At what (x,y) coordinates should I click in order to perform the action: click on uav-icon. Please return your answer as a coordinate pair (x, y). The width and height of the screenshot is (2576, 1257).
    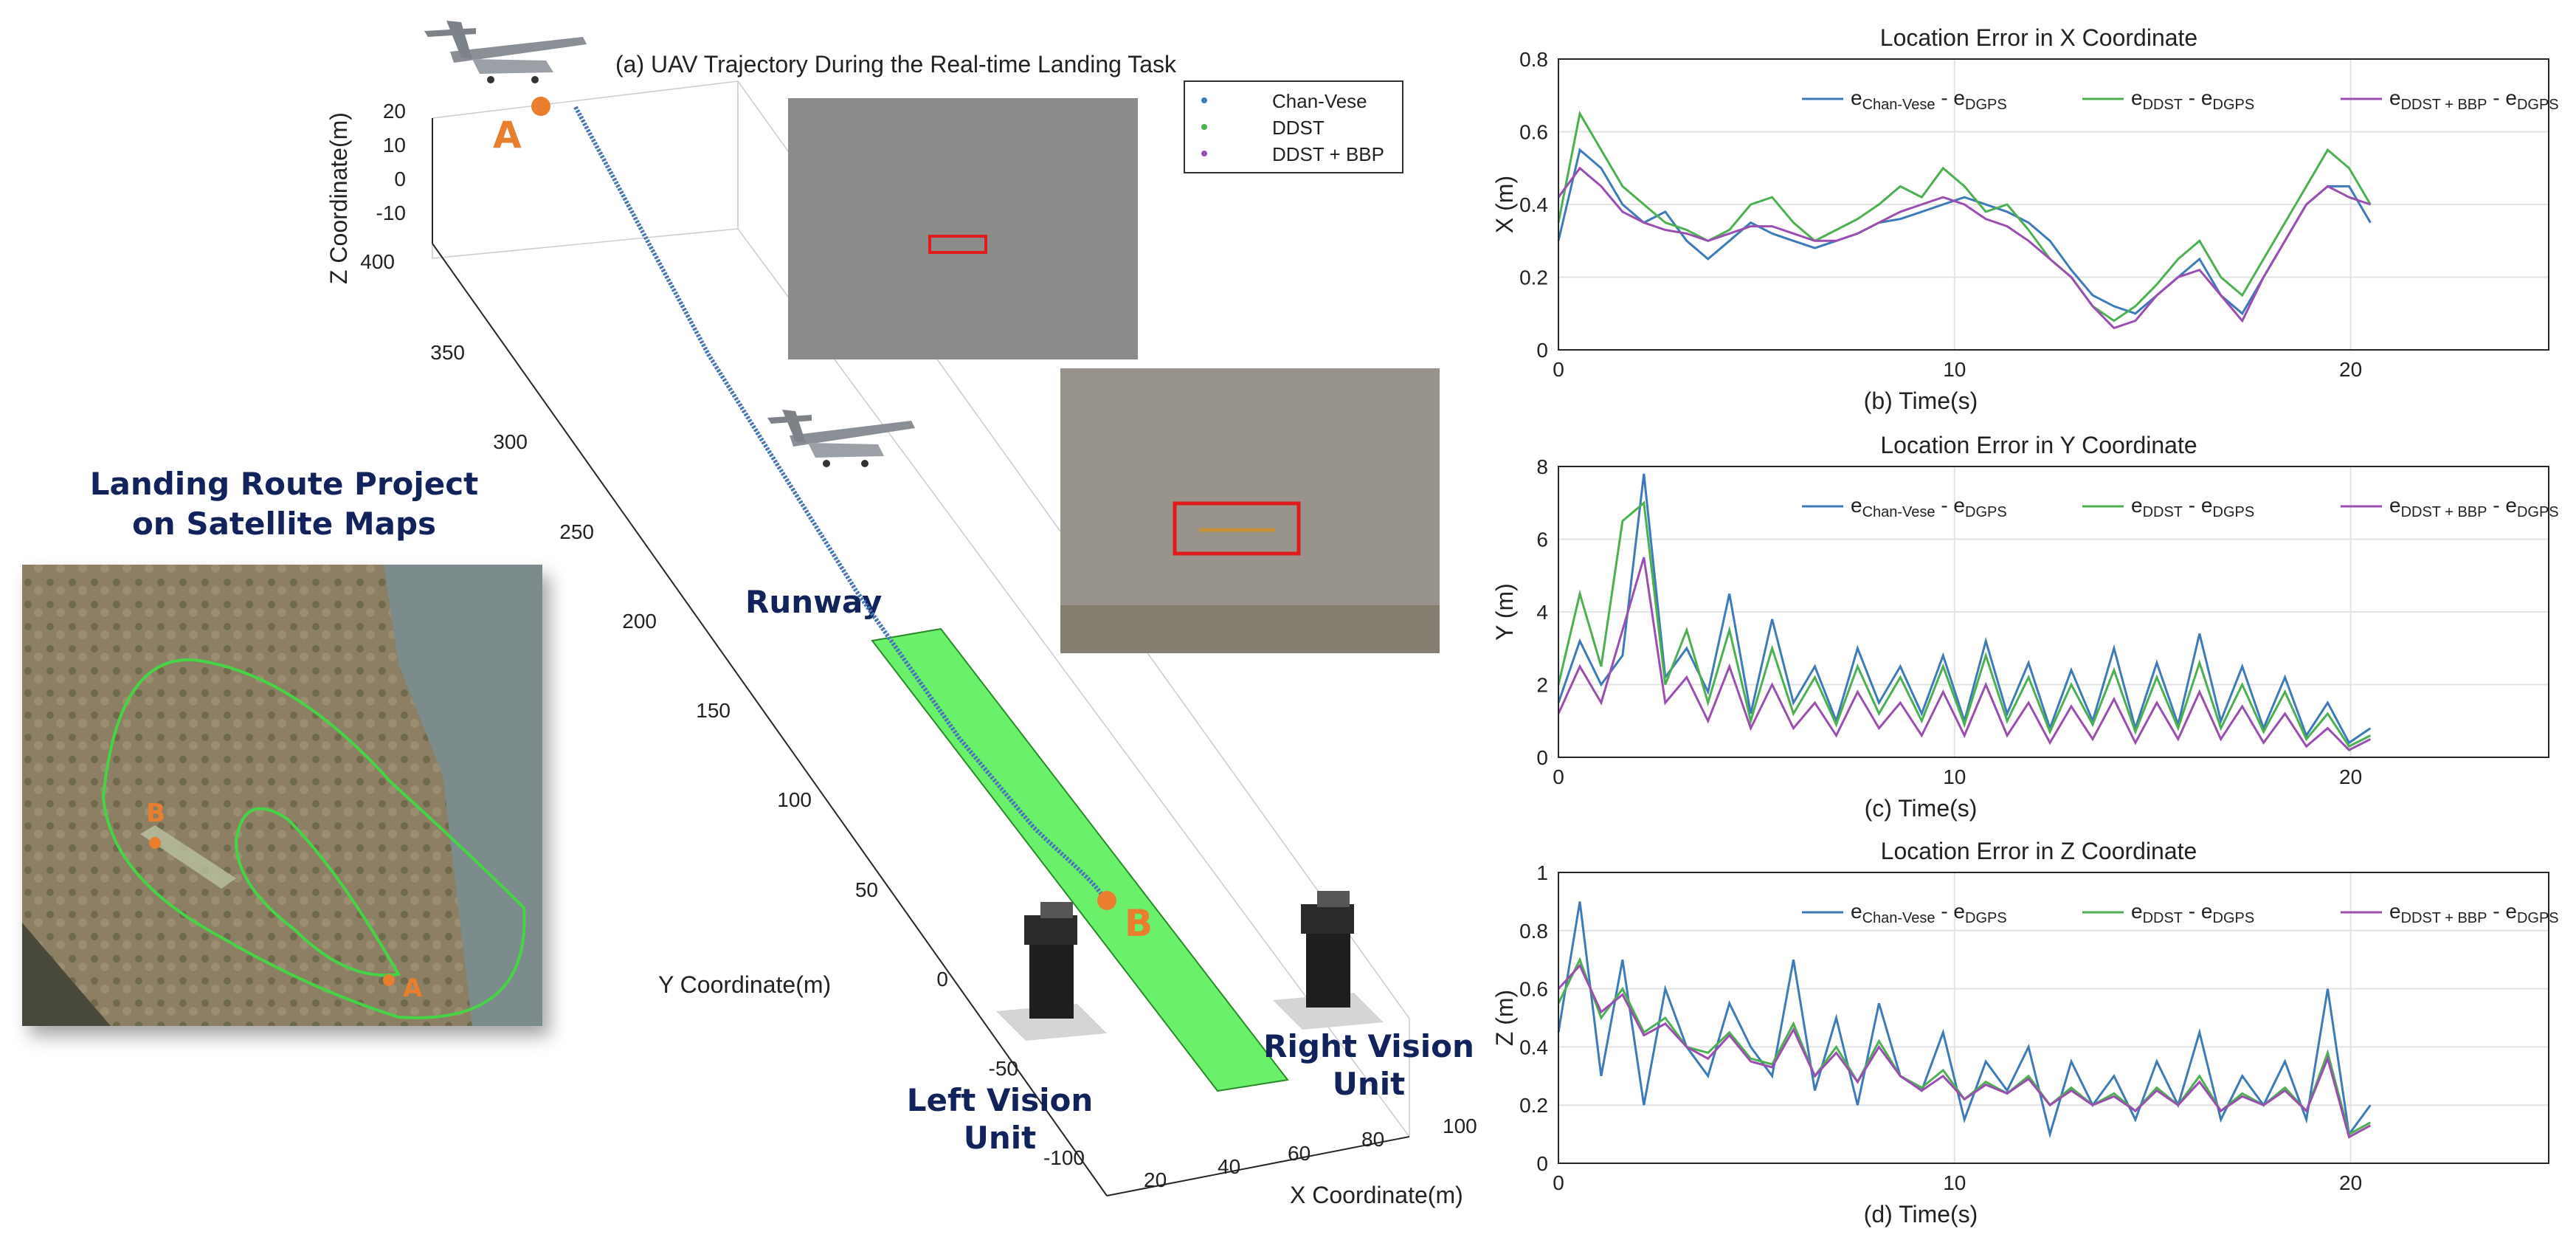
    Looking at the image, I should click on (506, 52).